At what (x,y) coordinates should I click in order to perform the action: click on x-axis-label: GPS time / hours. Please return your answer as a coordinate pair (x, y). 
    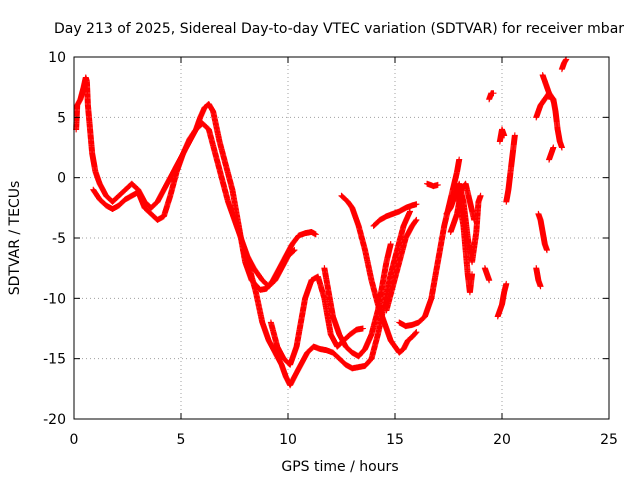
    Looking at the image, I should click on (339, 467).